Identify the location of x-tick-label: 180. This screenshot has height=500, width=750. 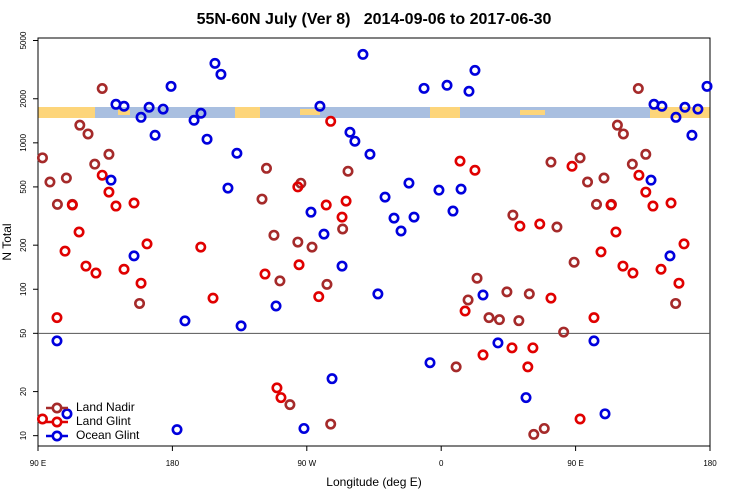
(173, 463).